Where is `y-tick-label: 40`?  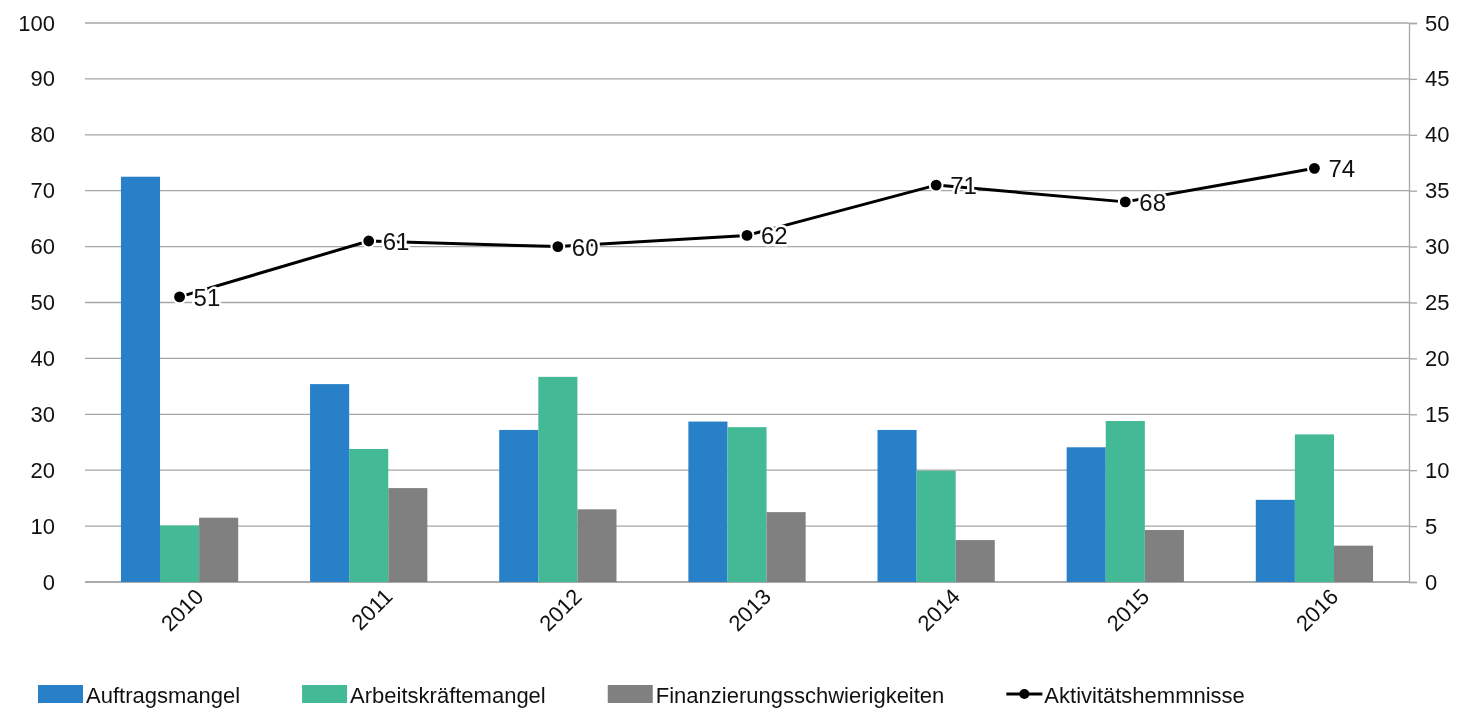
y-tick-label: 40 is located at coordinates (42, 358).